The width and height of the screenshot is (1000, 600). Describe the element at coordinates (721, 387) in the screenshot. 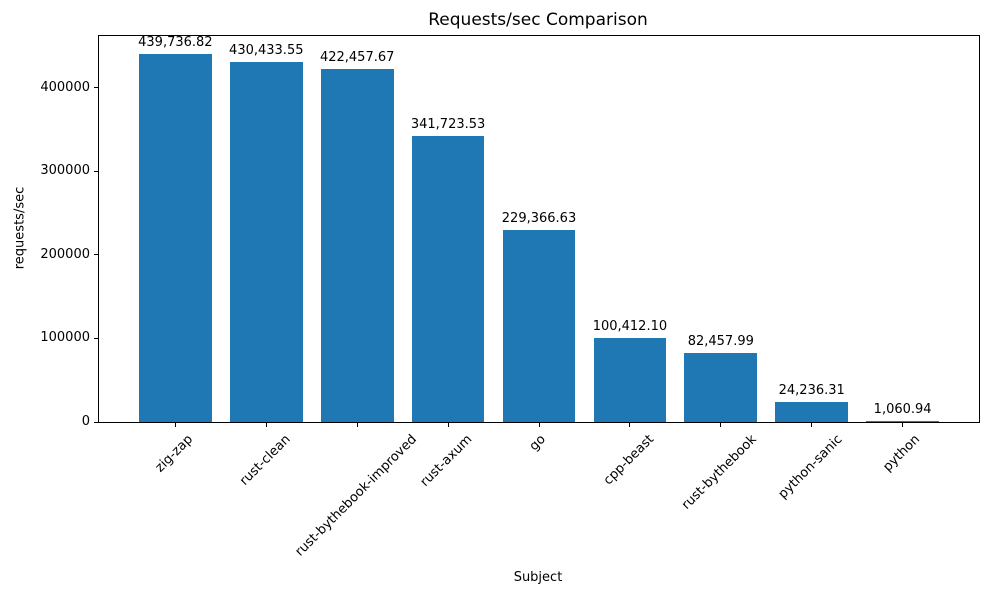

I see `bar-rust-bythebook` at that location.